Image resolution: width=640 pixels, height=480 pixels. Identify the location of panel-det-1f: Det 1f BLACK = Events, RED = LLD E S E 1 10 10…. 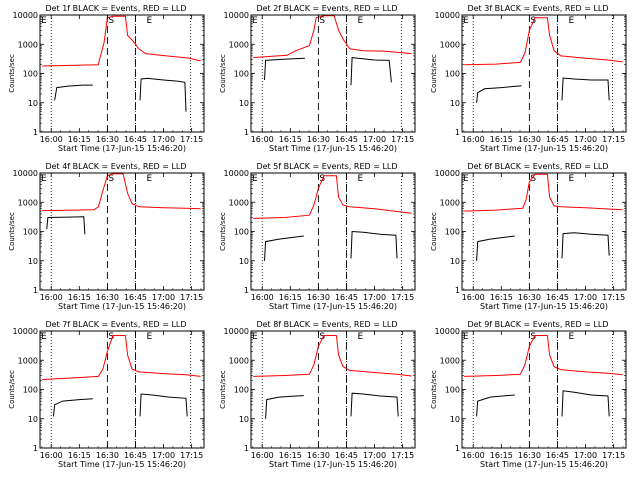
(106, 78).